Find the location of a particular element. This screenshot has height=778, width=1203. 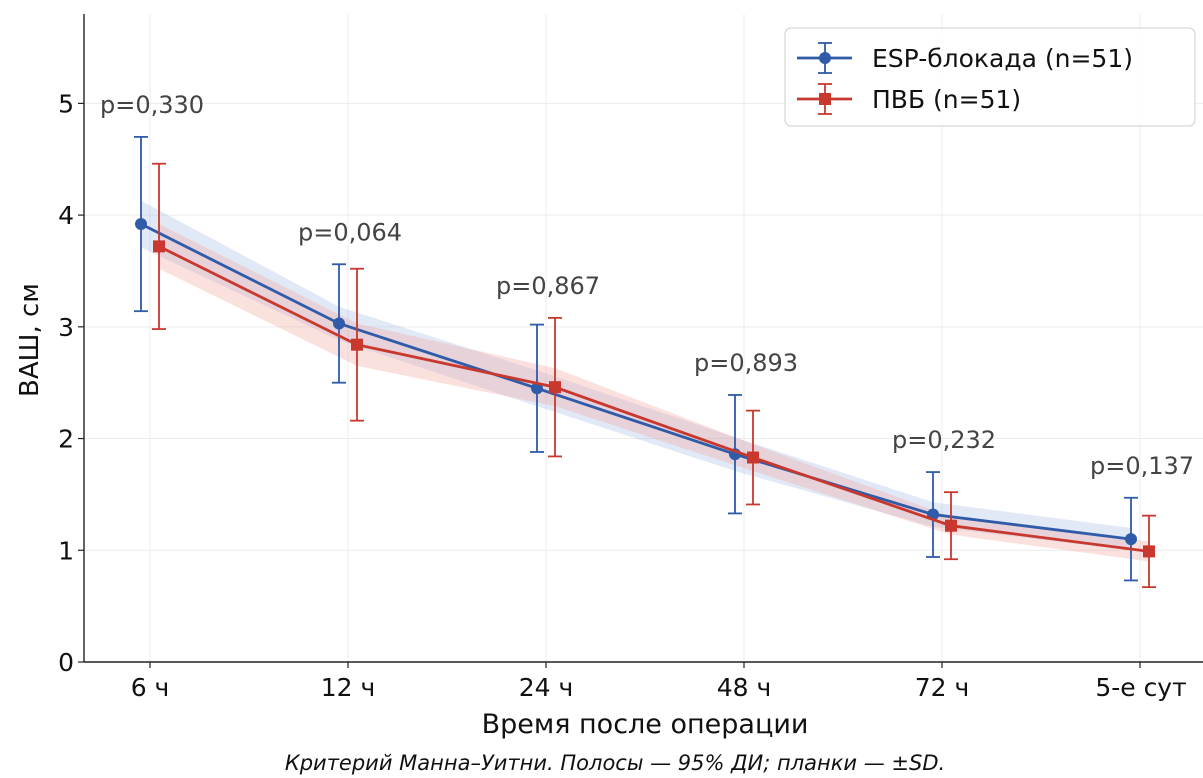

p-value-label: p=0,232 is located at coordinates (944, 440).